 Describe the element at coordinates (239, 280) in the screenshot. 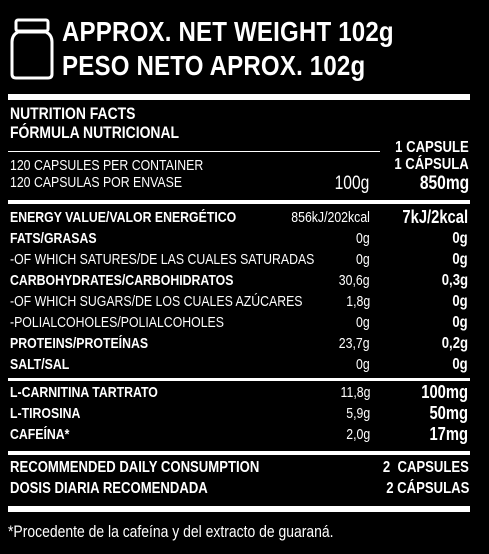

I see `nutrient-row: CARBOHYDRATES/CARBOHIDRATOS 30,6g 0,3g` at that location.